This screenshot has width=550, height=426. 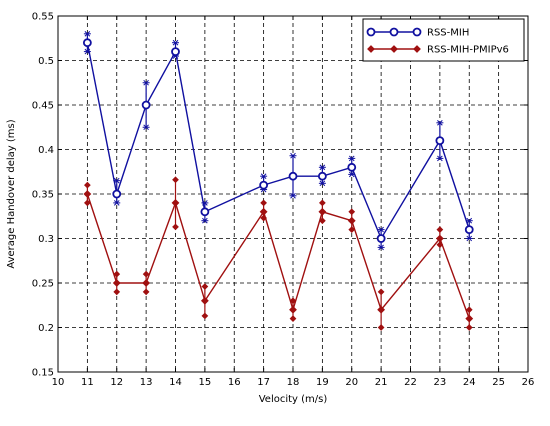 I want to click on x-tick-label: 13, so click(x=146, y=382).